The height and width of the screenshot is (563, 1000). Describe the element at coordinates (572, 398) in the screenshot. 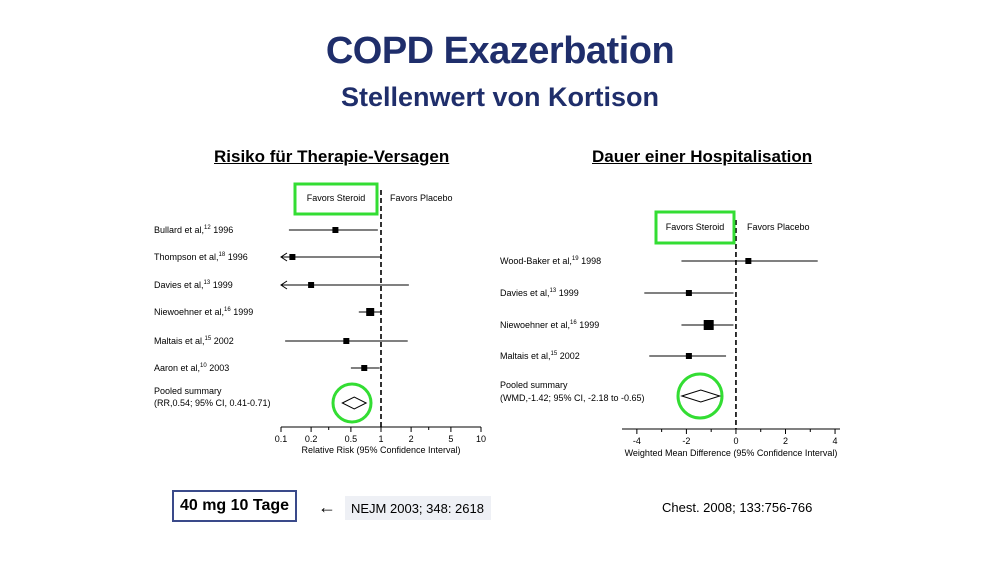

I see `pooled-summary-detail: (WMD,-1.42; 95% CI, -2.18 to -0.65)` at that location.